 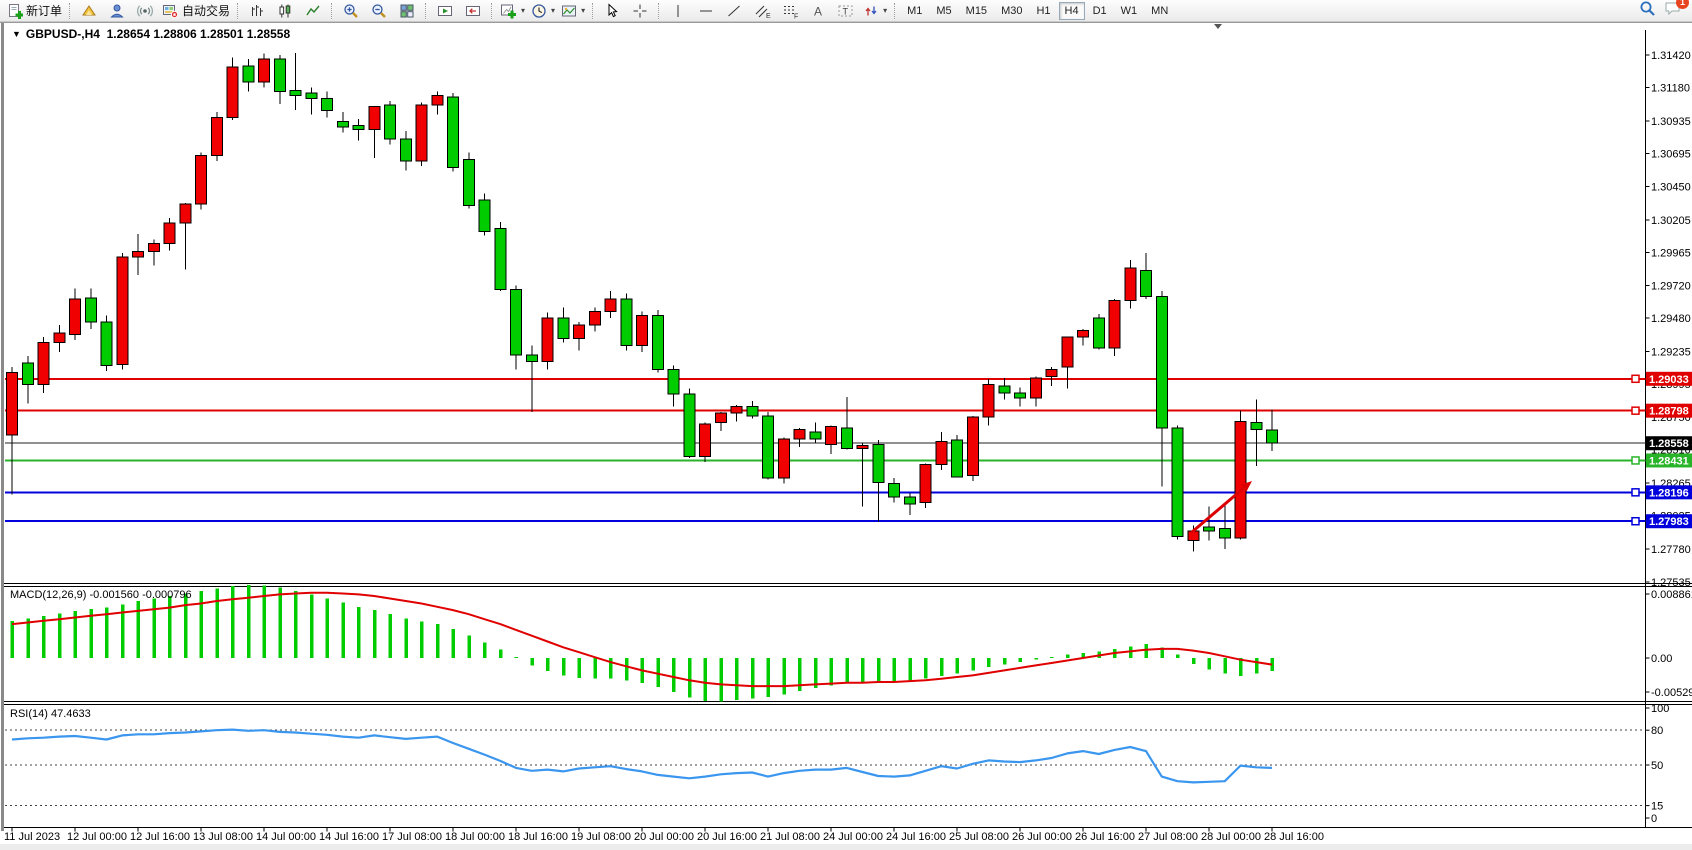 What do you see at coordinates (1168, 837) in the screenshot?
I see `svg-text: 27 Jul 08:00` at bounding box center [1168, 837].